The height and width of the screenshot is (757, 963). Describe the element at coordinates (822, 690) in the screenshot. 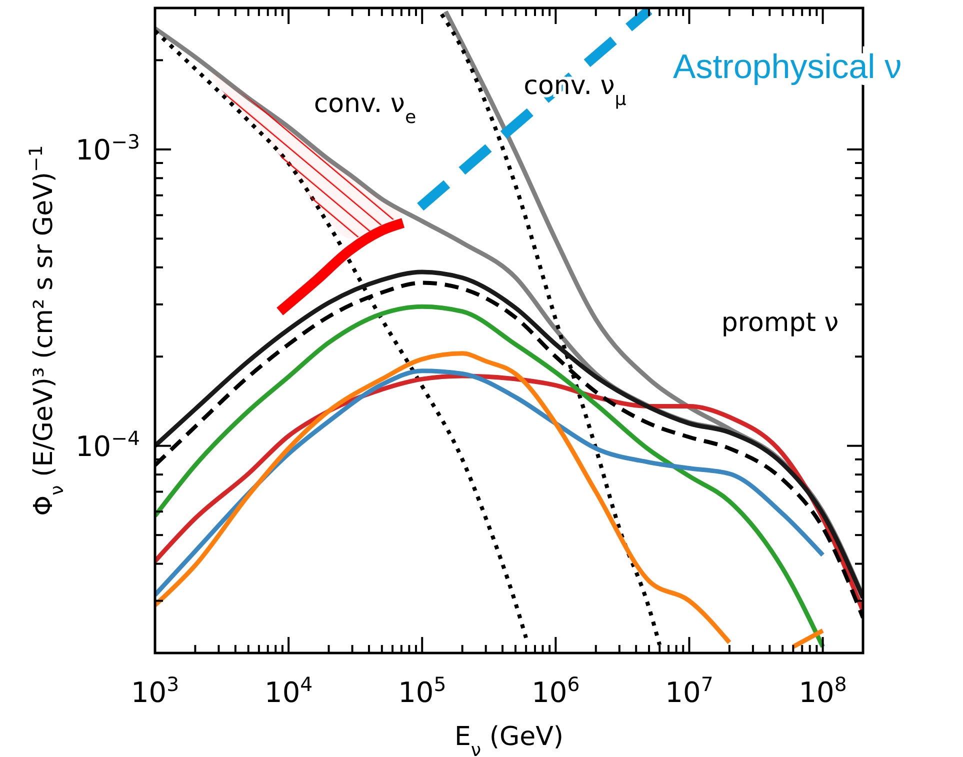

I see `x-tick-label: 10$^{8}$` at that location.